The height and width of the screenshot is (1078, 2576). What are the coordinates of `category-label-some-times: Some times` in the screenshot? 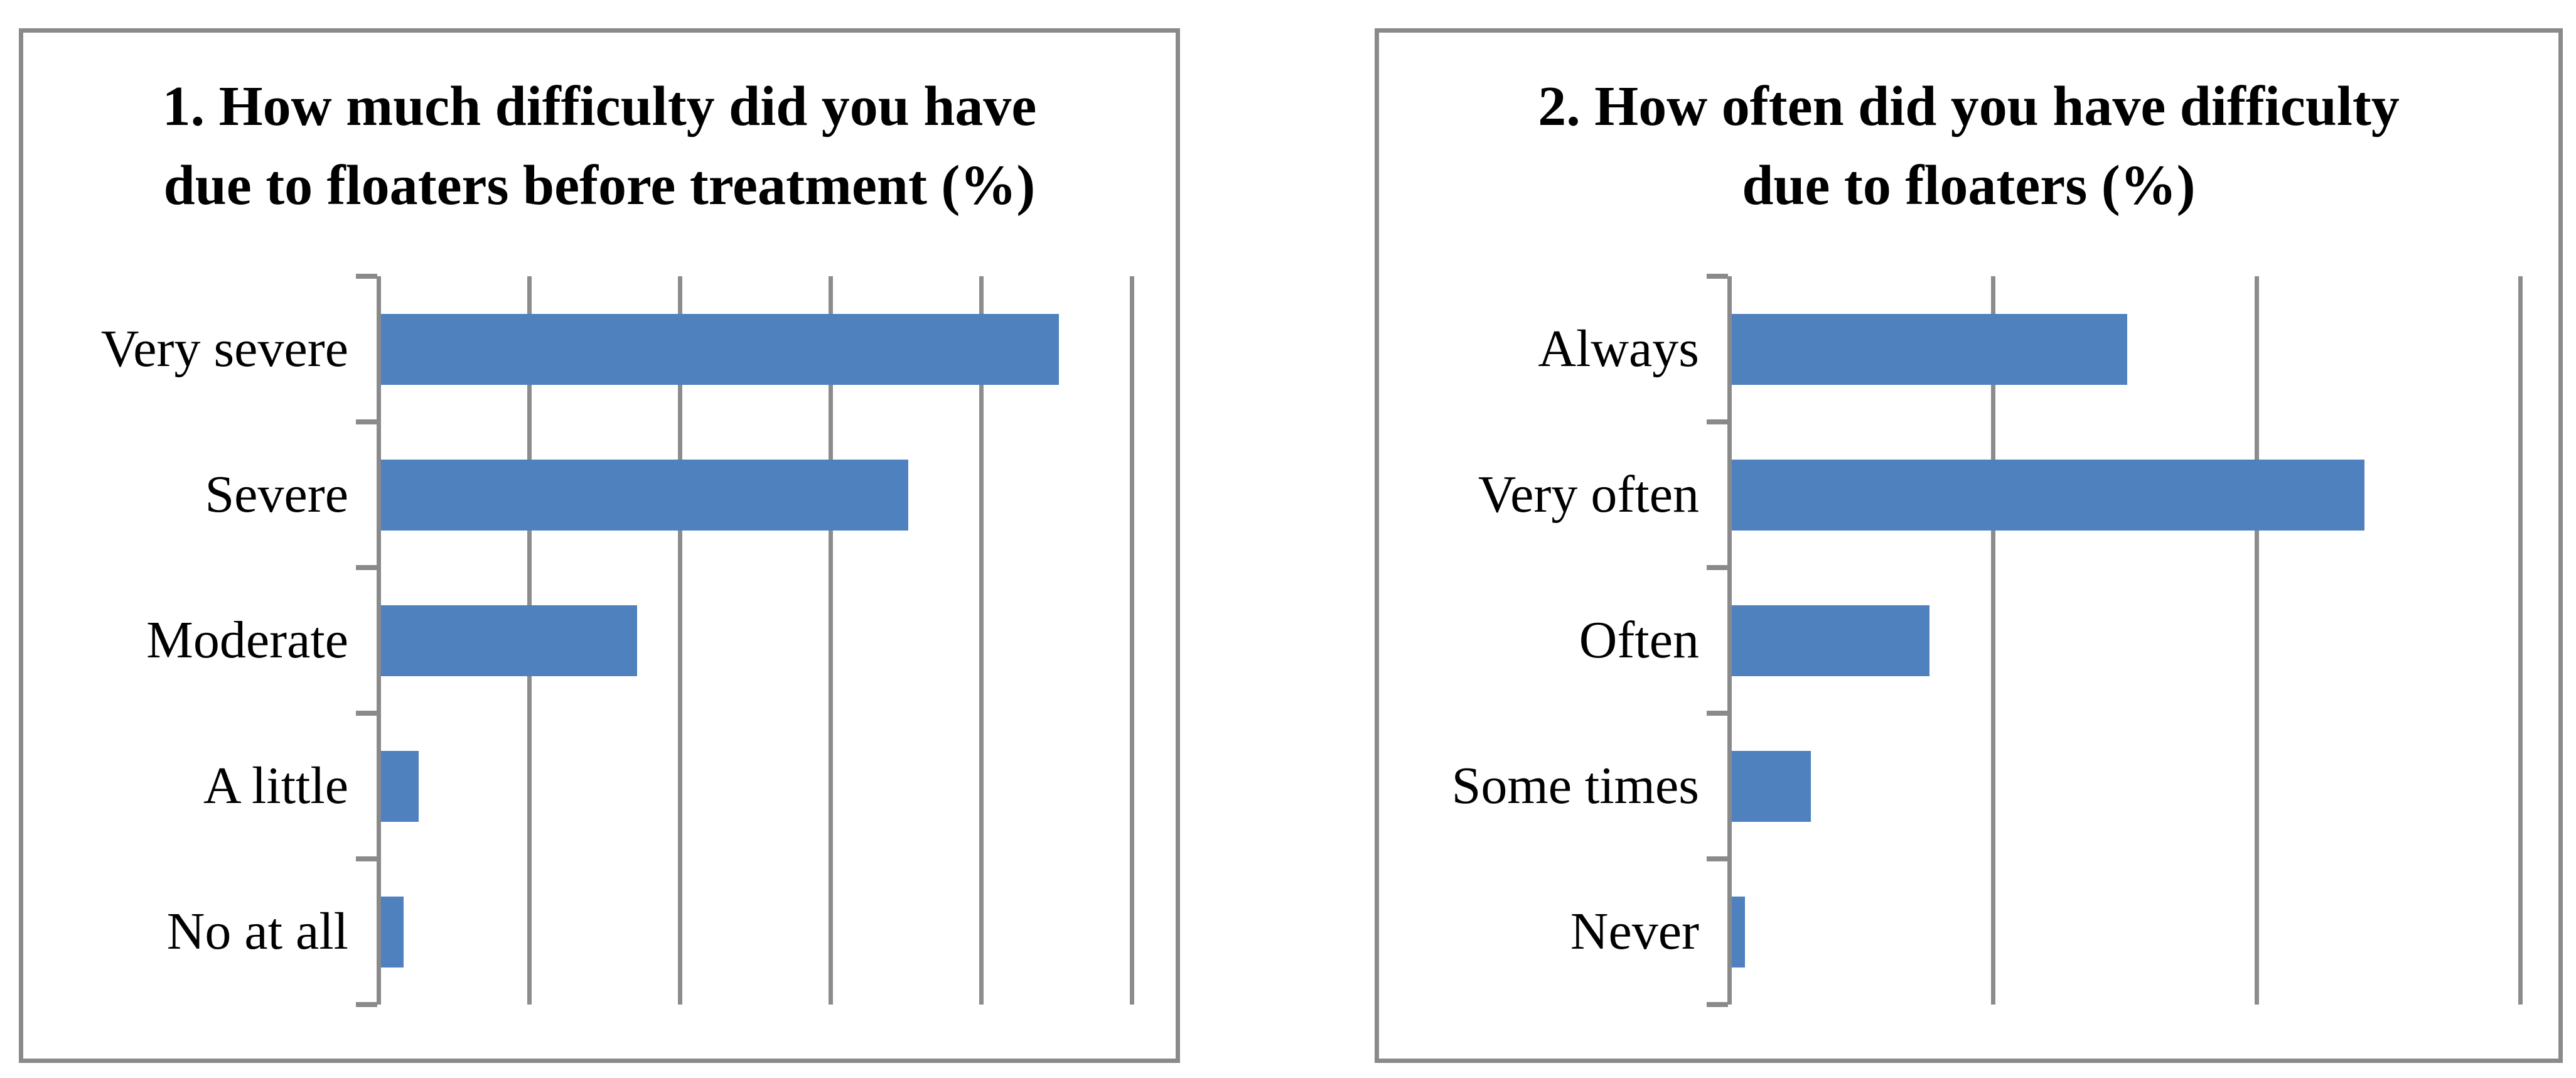 It's located at (1575, 786).